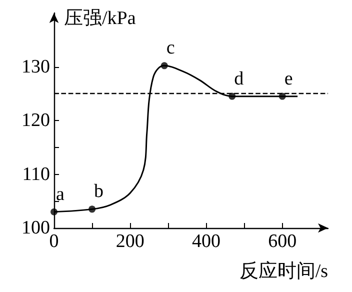  I want to click on x-tick-label: 600, so click(282, 241).